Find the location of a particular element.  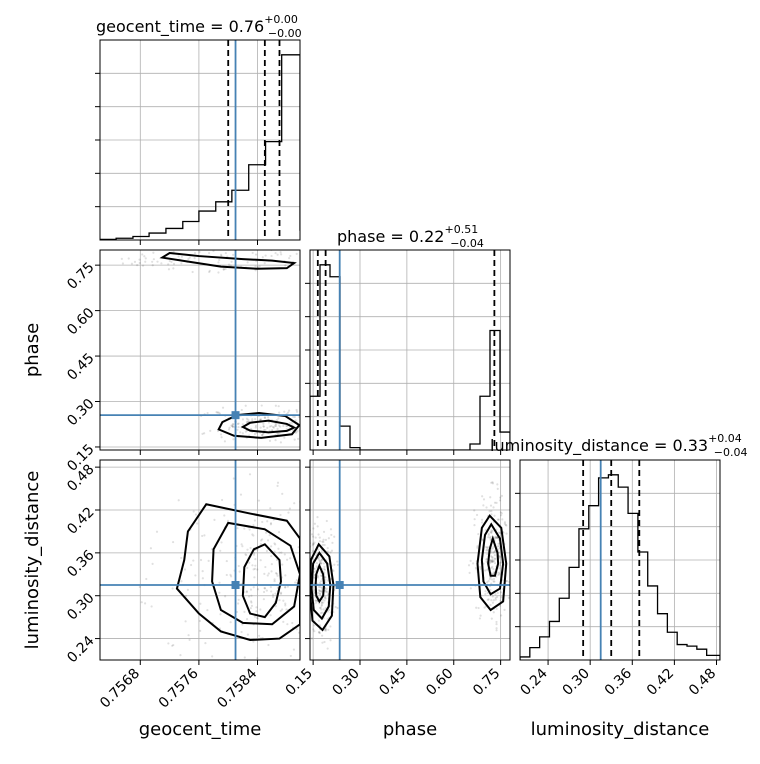

tick-label-y: 0.75 is located at coordinates (80, 275).